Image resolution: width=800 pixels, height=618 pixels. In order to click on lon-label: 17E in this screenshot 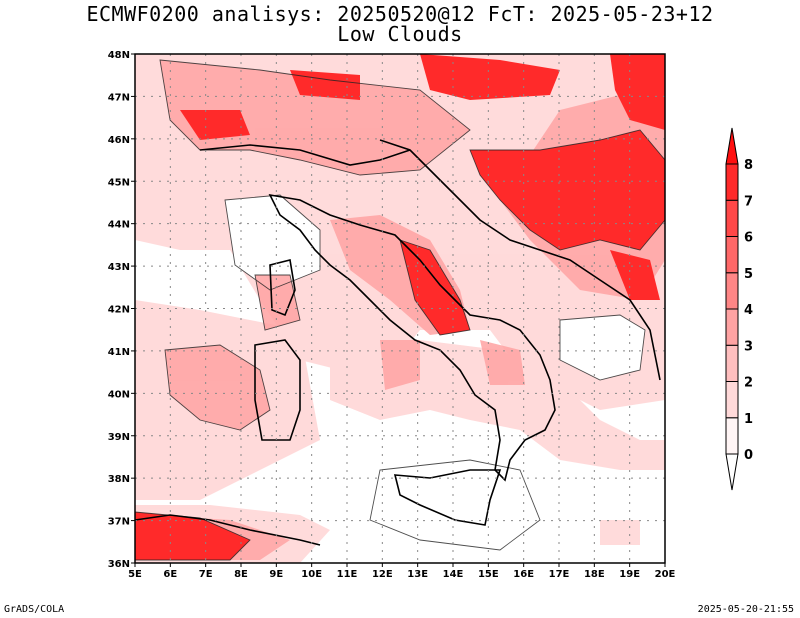, I will do `click(559, 574)`.